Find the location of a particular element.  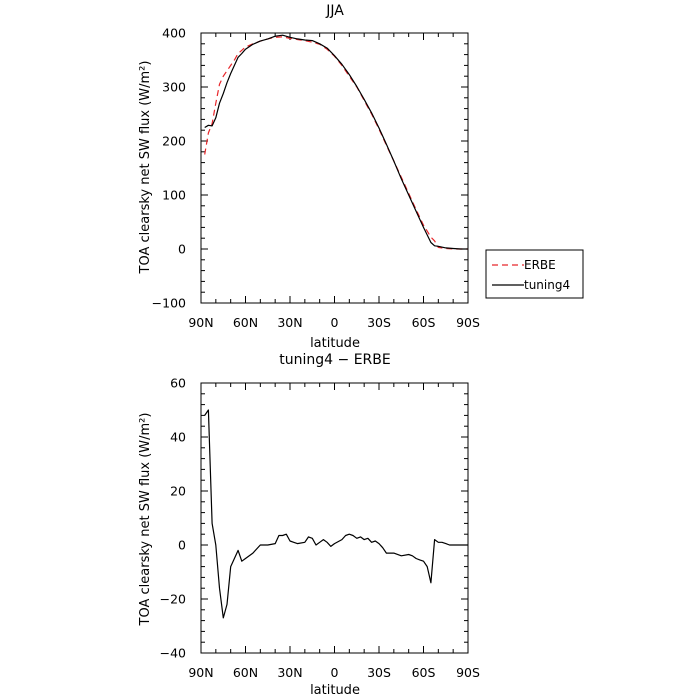

top-chart-y-tick-label: 300 is located at coordinates (174, 87).